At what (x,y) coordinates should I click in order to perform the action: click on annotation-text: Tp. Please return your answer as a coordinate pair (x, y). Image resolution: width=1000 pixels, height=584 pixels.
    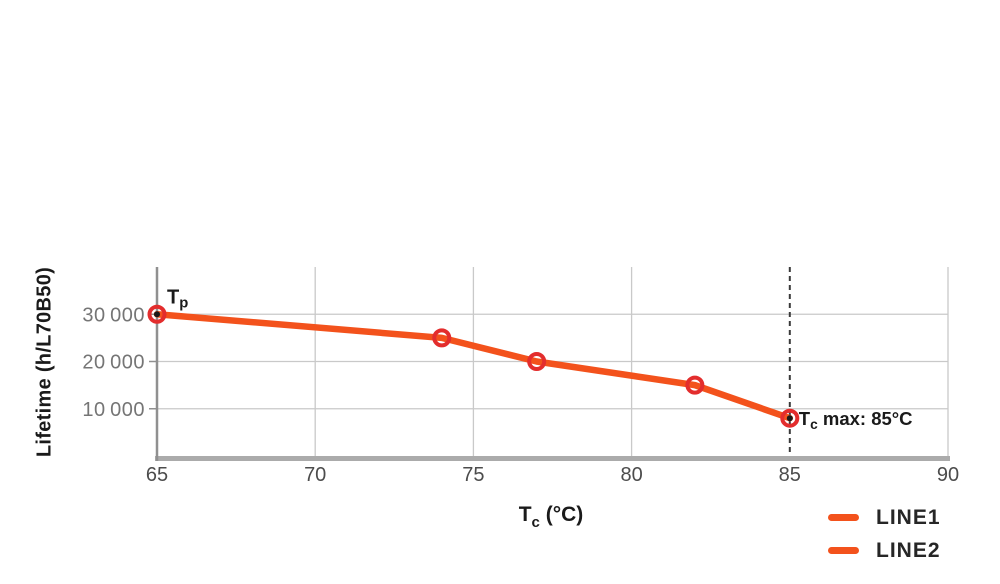
    Looking at the image, I should click on (177, 298).